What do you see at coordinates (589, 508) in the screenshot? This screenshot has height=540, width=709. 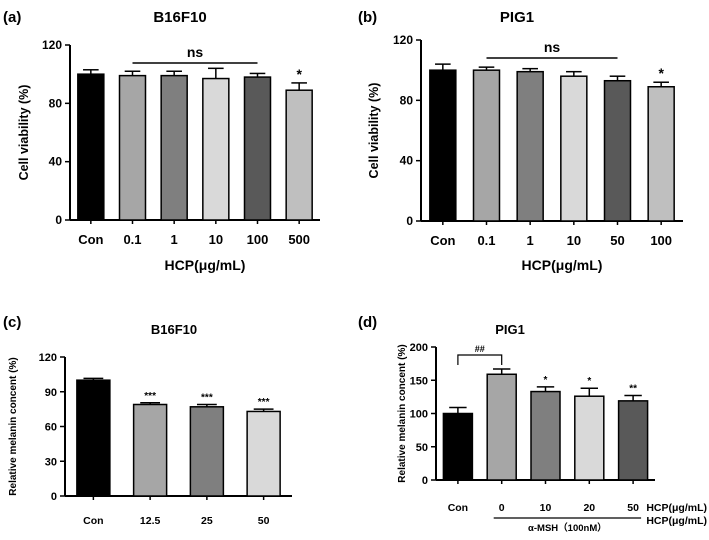 I see `x-tick-label: 20` at bounding box center [589, 508].